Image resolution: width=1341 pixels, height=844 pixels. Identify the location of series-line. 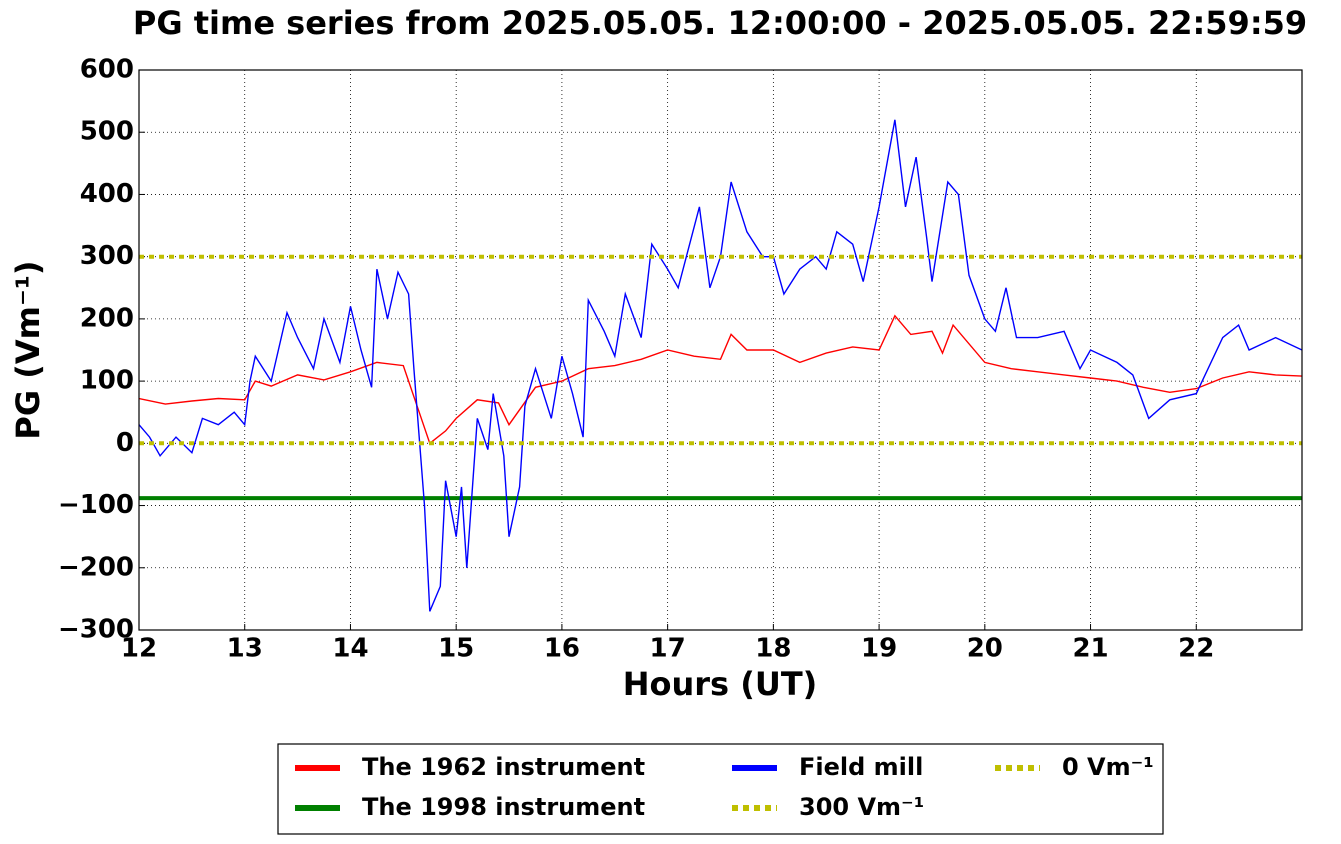
(720, 379).